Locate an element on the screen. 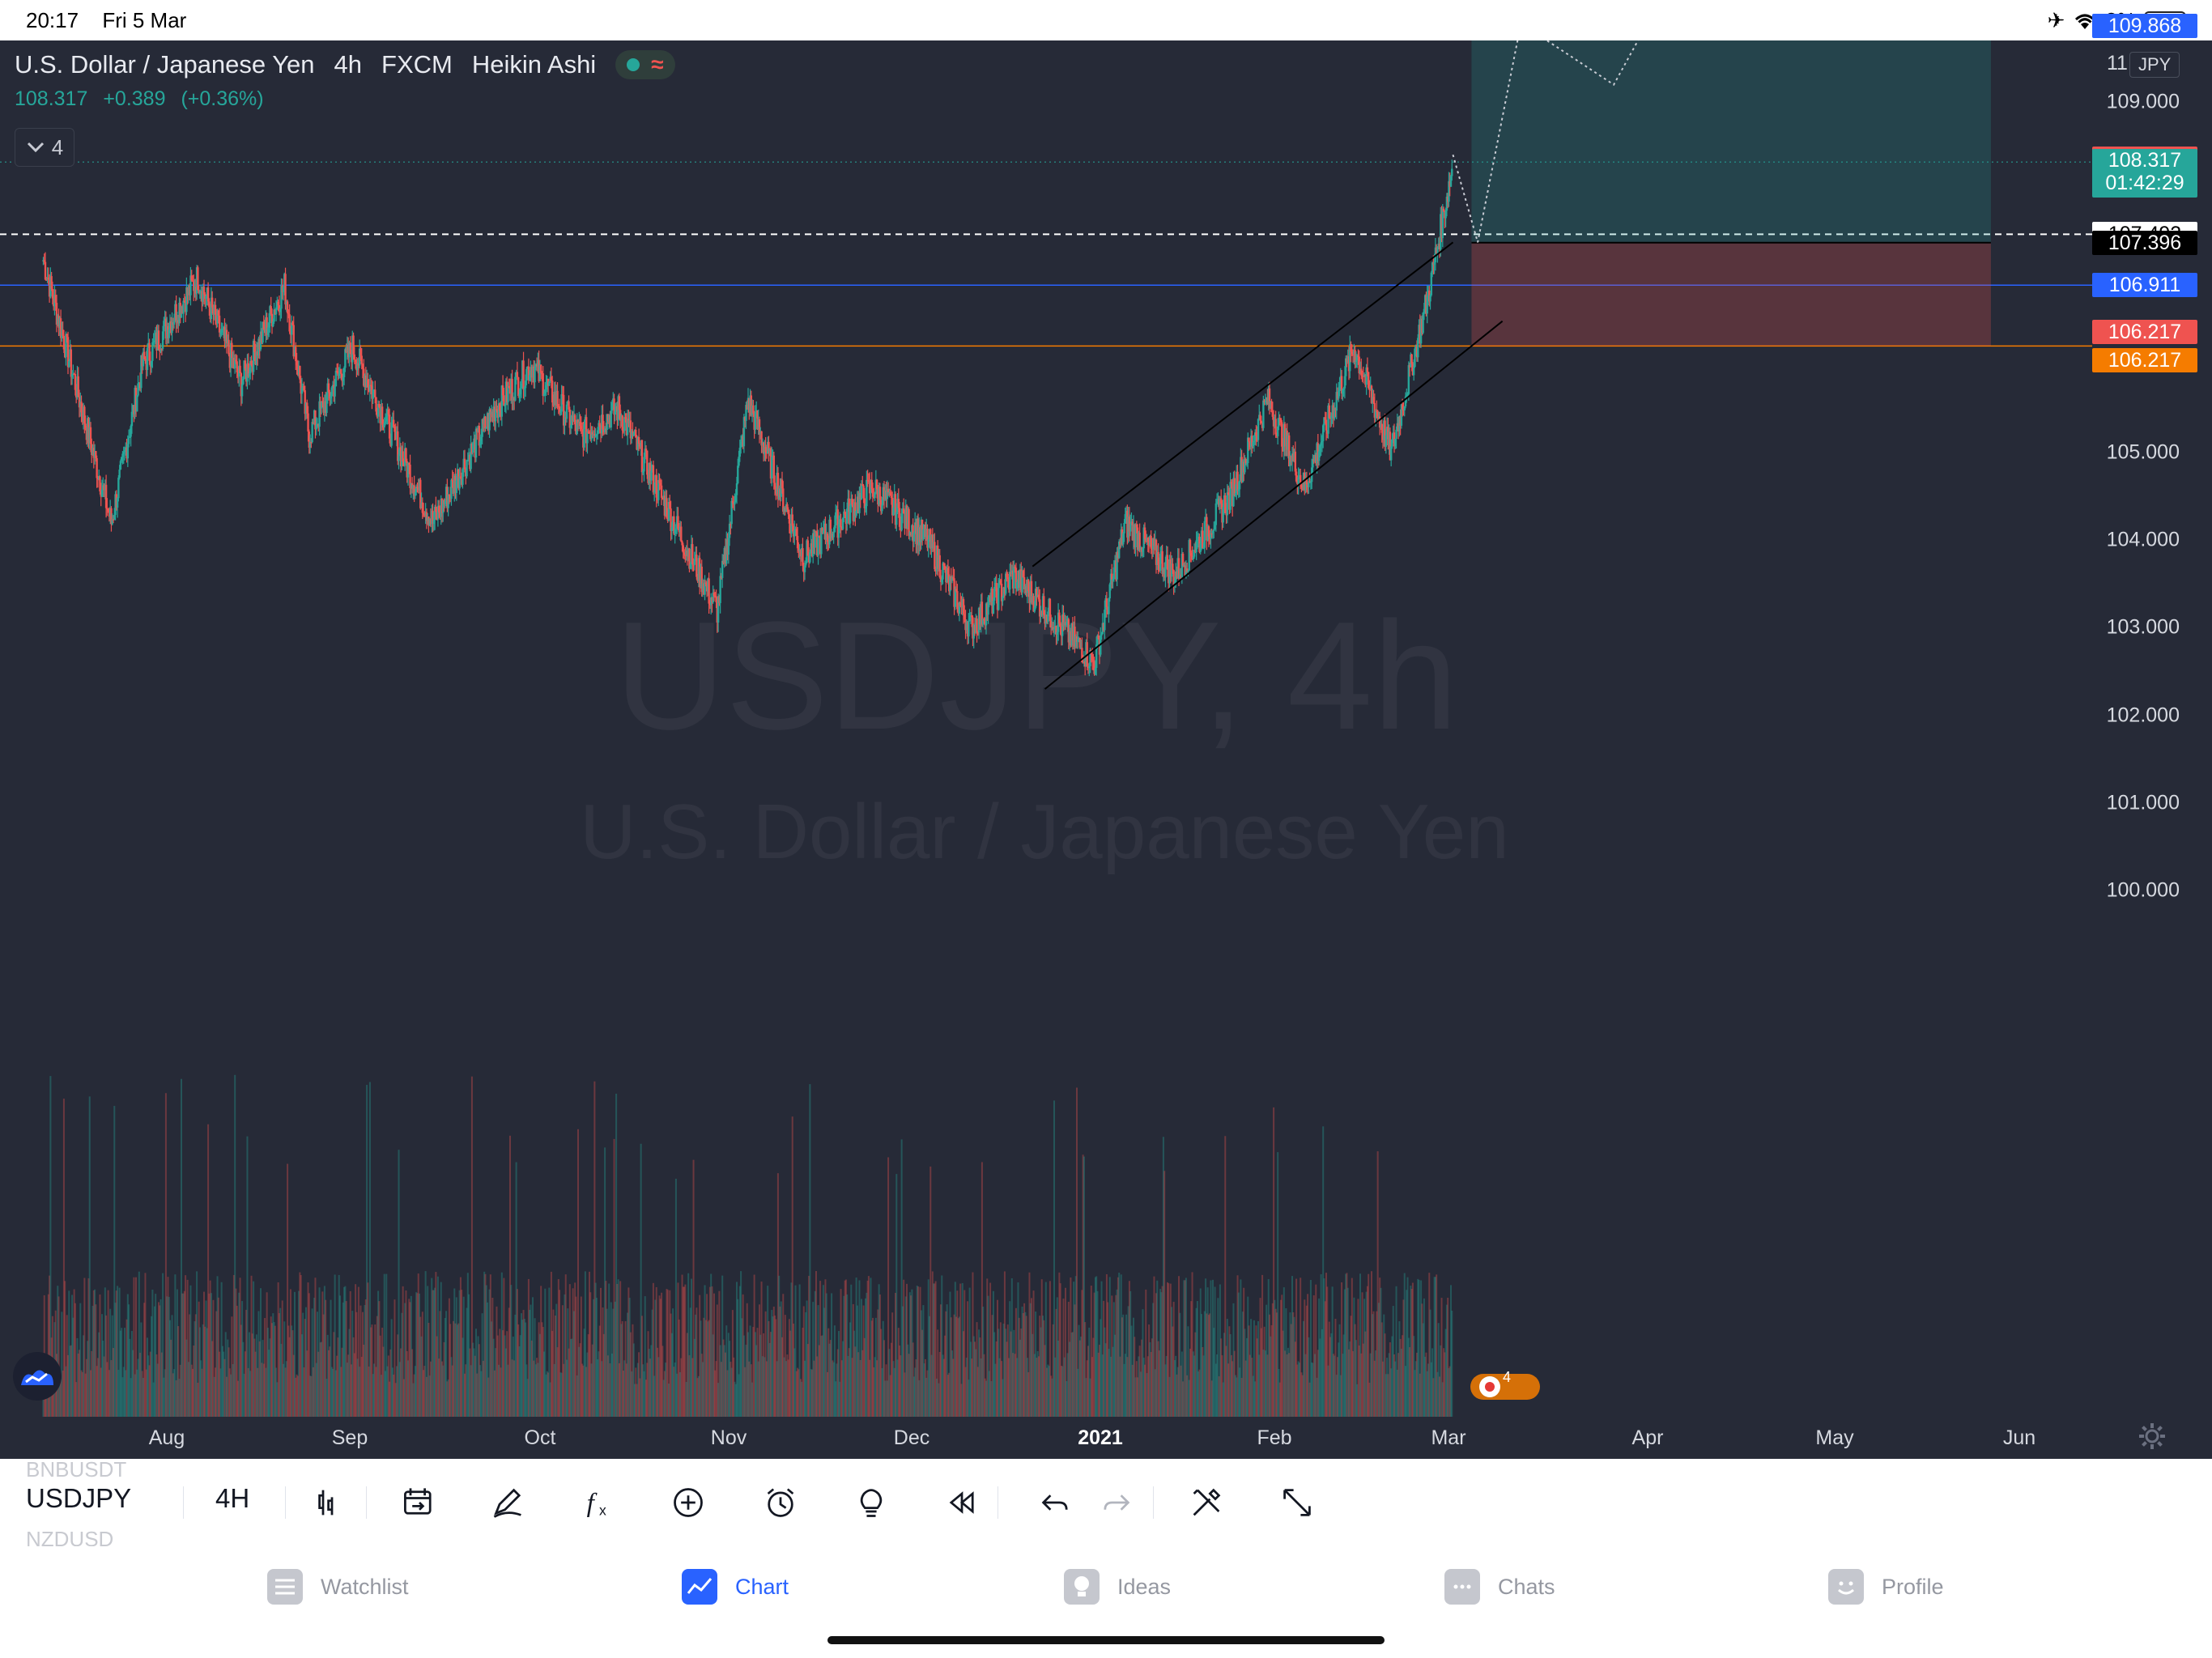  legend-chart-style: Heikin Ashi is located at coordinates (534, 64).